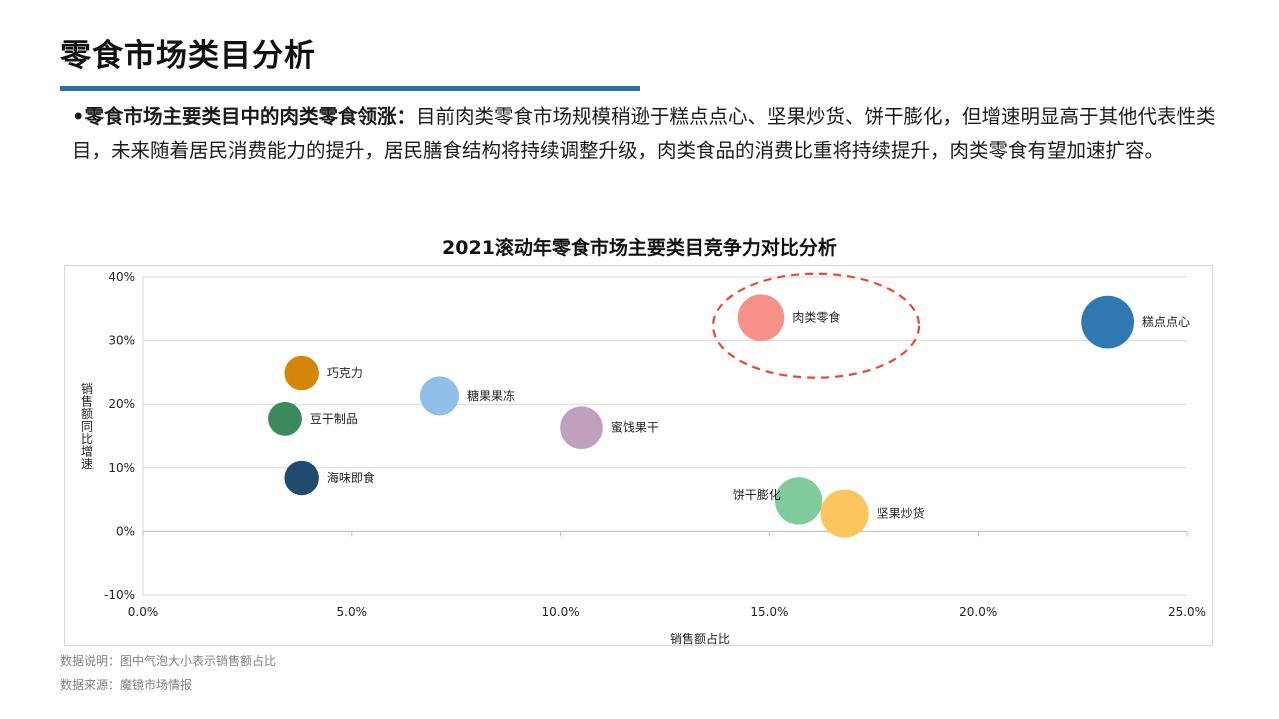 This screenshot has width=1279, height=719. I want to click on bubble-label-肉类零食: 肉类零食, so click(816, 317).